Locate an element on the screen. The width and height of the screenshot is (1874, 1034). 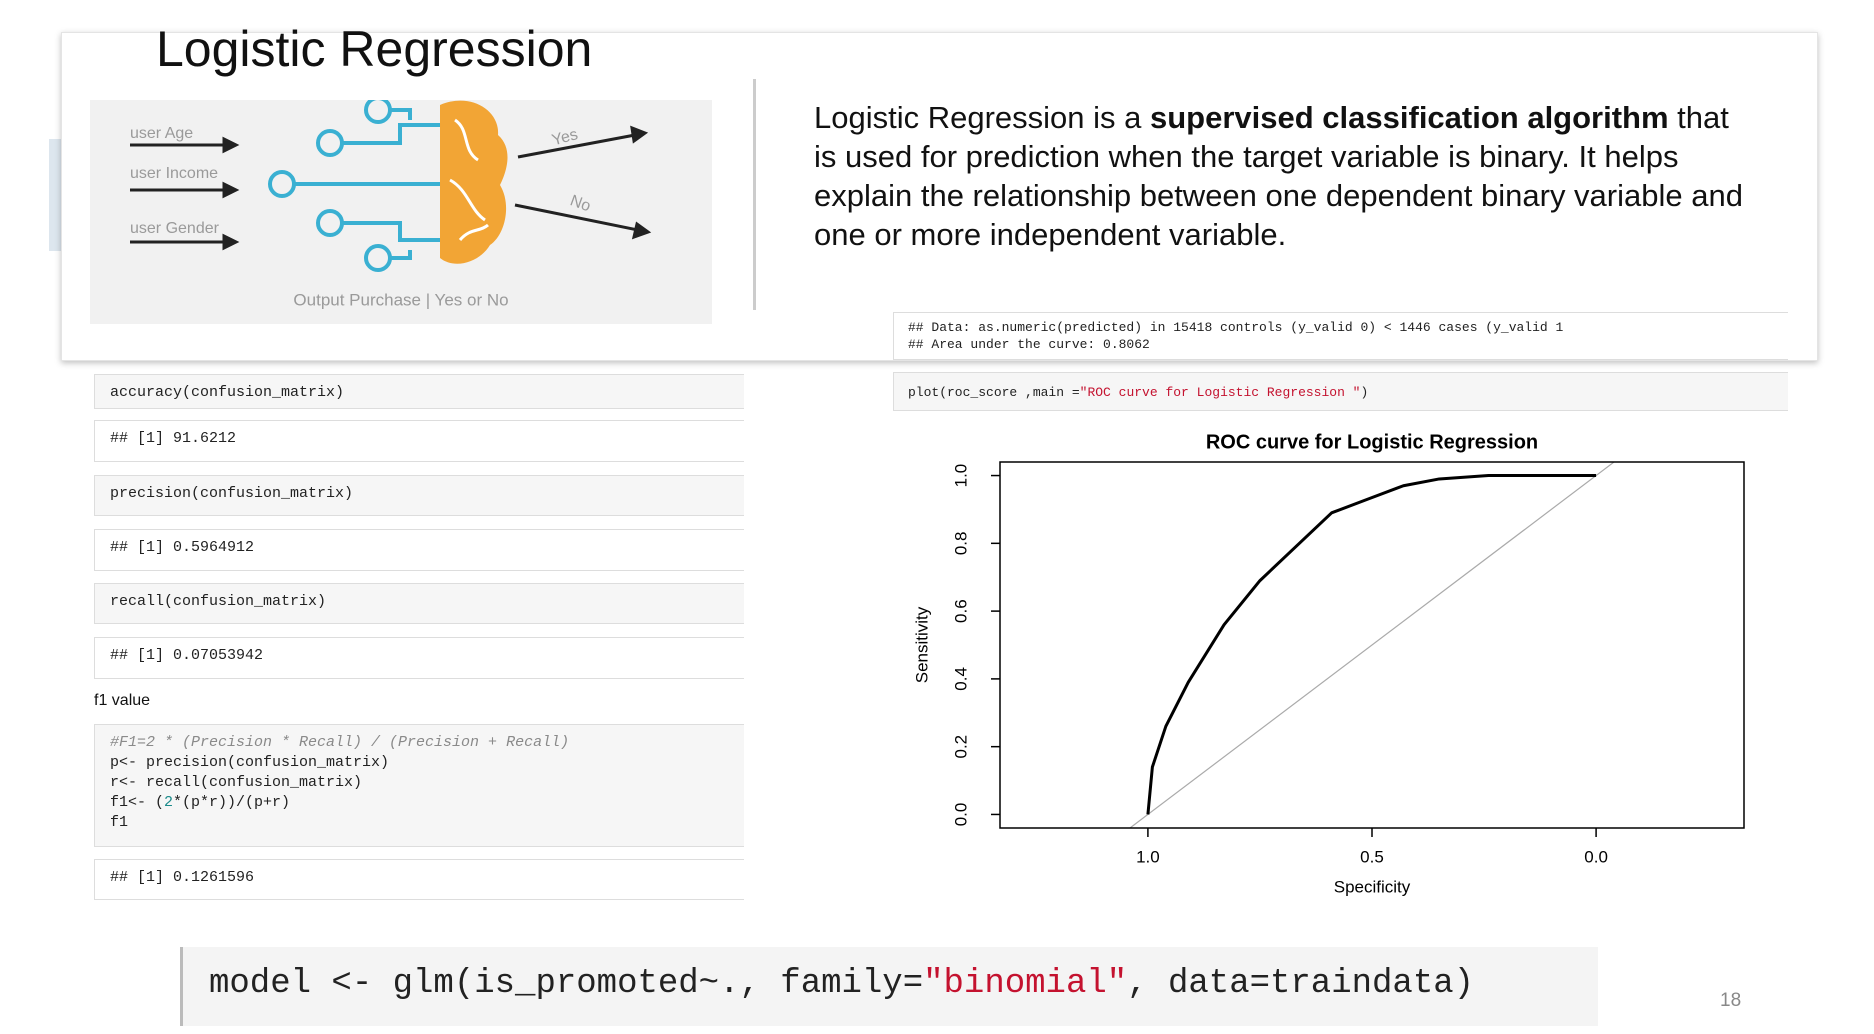
roc-curve is located at coordinates (1371, 644).